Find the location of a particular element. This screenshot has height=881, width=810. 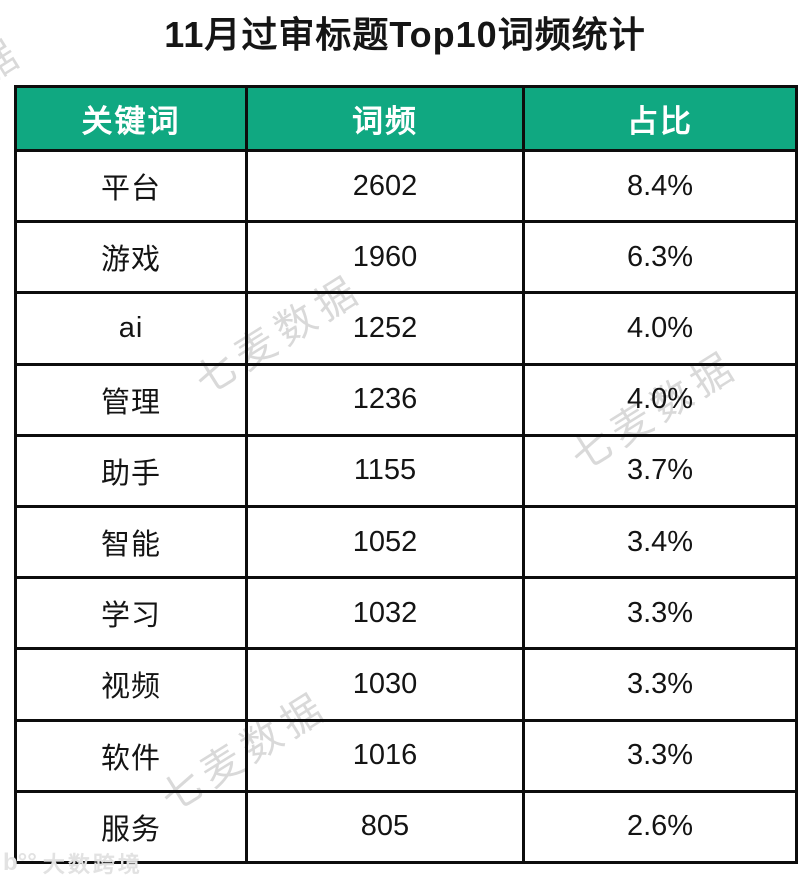

header-keyword: 关键词 is located at coordinates (131, 118).